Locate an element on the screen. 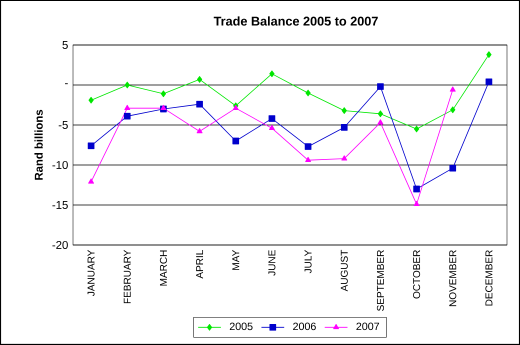 The height and width of the screenshot is (345, 520). y-tick-label: -15 is located at coordinates (60, 205).